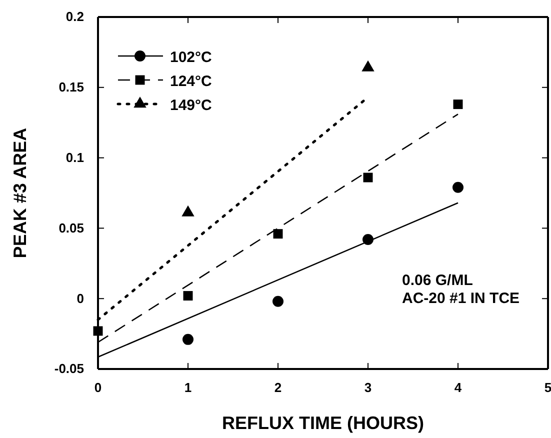  Describe the element at coordinates (437, 280) in the screenshot. I see `annotation: 0.06 G/ML` at that location.